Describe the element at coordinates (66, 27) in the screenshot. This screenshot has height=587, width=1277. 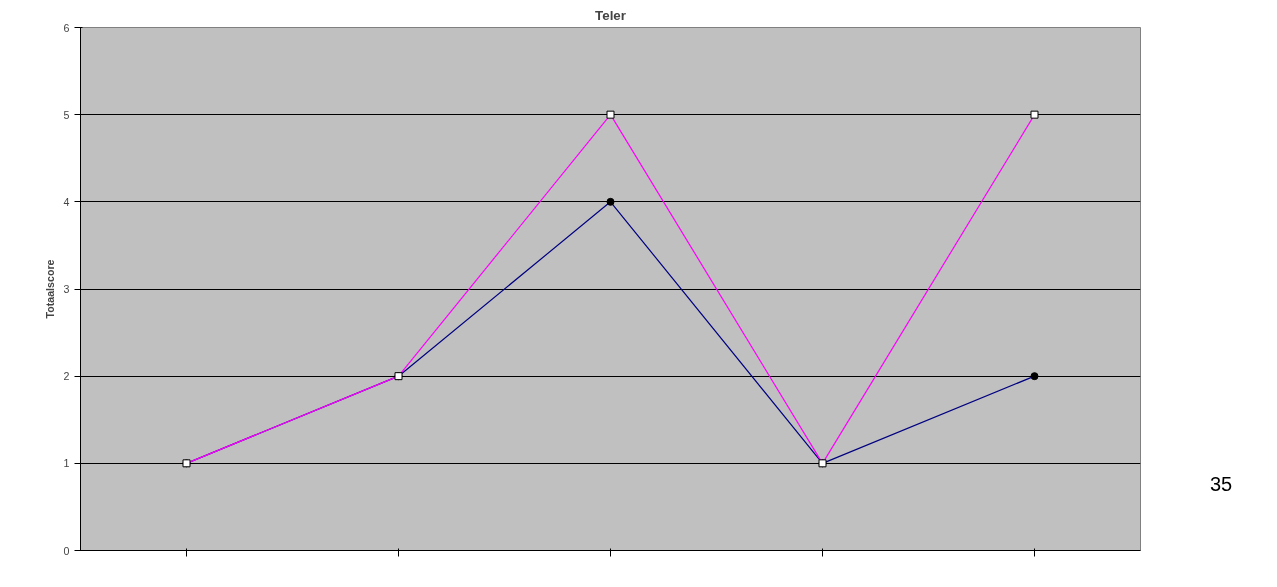
I see `y-tick-label: 6` at that location.